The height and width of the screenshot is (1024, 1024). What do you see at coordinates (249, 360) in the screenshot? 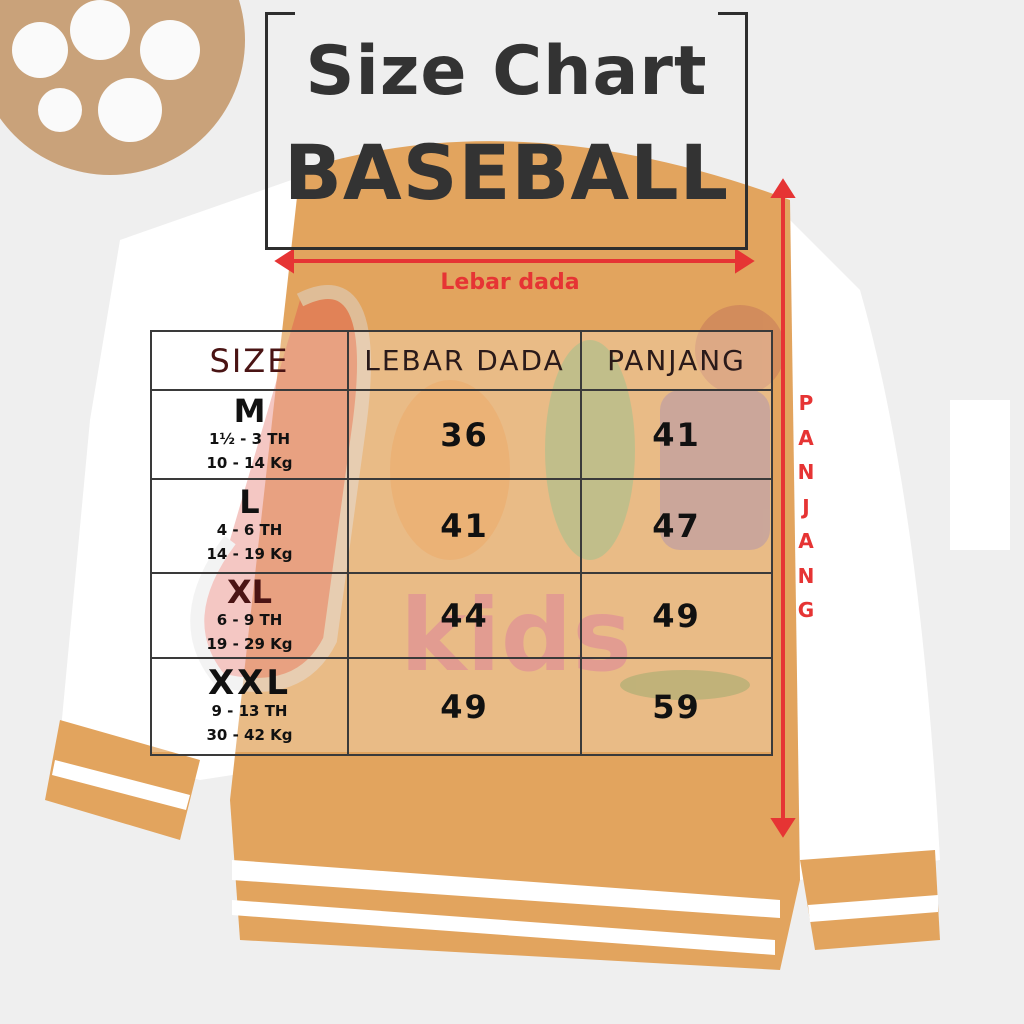
I see `header-size: SIZE` at bounding box center [249, 360].